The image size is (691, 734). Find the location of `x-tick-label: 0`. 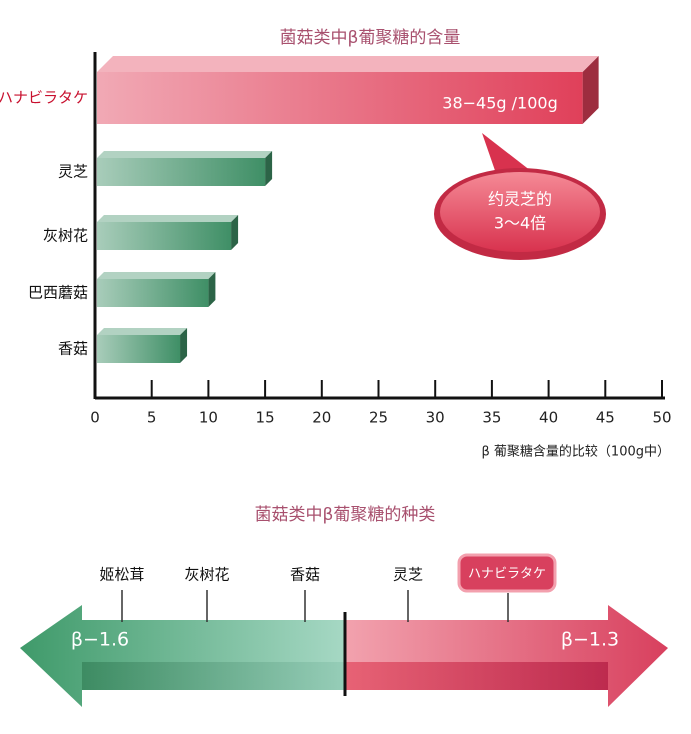

x-tick-label: 0 is located at coordinates (95, 418).